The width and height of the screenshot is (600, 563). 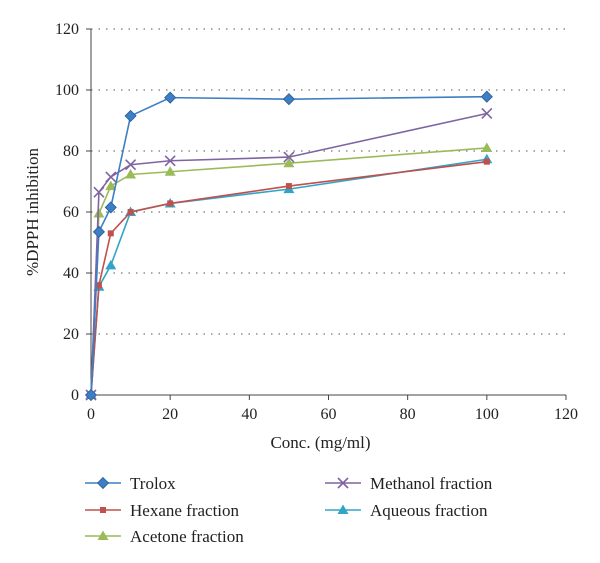 I want to click on x-tick-label: 40, so click(x=249, y=414).